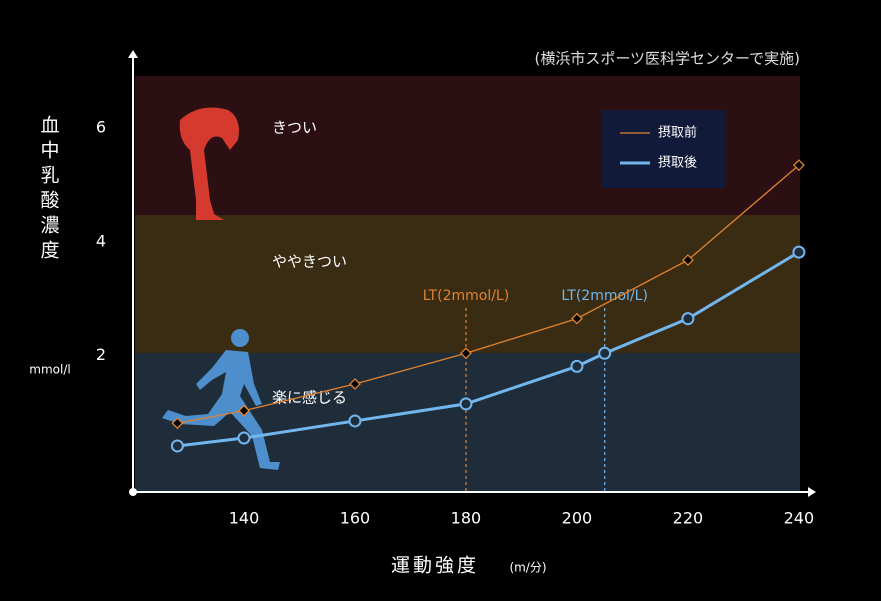 The width and height of the screenshot is (881, 601). What do you see at coordinates (49, 190) in the screenshot?
I see `y-axis-label: 血中乳酸濃度` at bounding box center [49, 190].